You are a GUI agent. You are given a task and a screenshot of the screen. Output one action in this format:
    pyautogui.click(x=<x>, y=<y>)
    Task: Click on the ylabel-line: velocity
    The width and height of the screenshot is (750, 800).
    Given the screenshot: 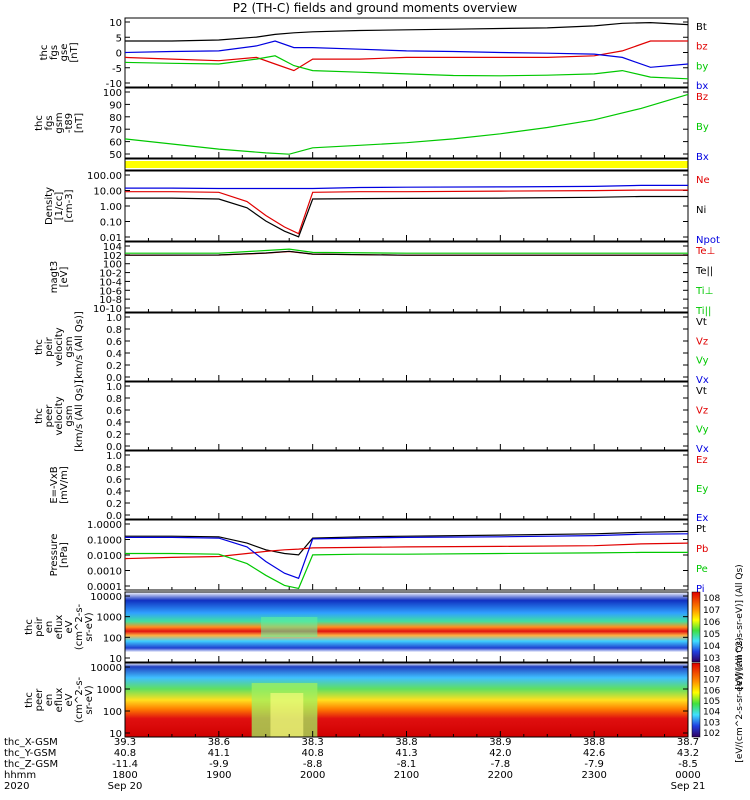 What is the action you would take?
    pyautogui.click(x=59, y=346)
    